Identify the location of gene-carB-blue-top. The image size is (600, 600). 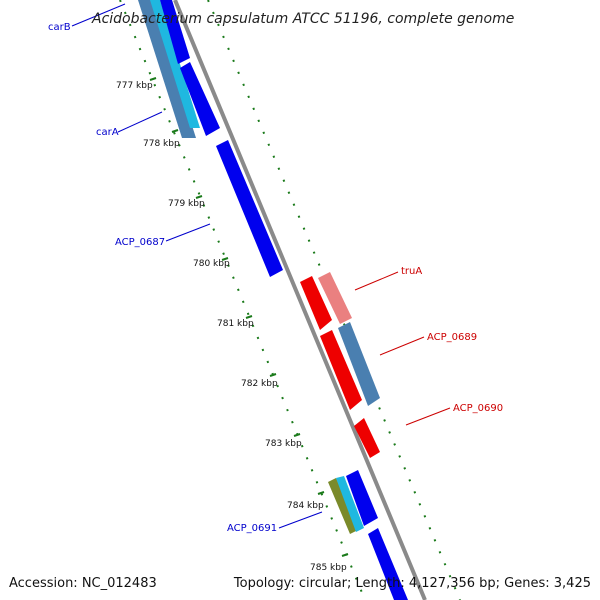
(175, 32).